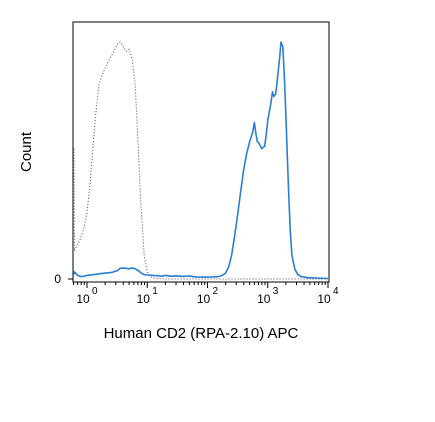 The image size is (435, 422). Describe the element at coordinates (57, 279) in the screenshot. I see `y-tick-label: 0` at that location.